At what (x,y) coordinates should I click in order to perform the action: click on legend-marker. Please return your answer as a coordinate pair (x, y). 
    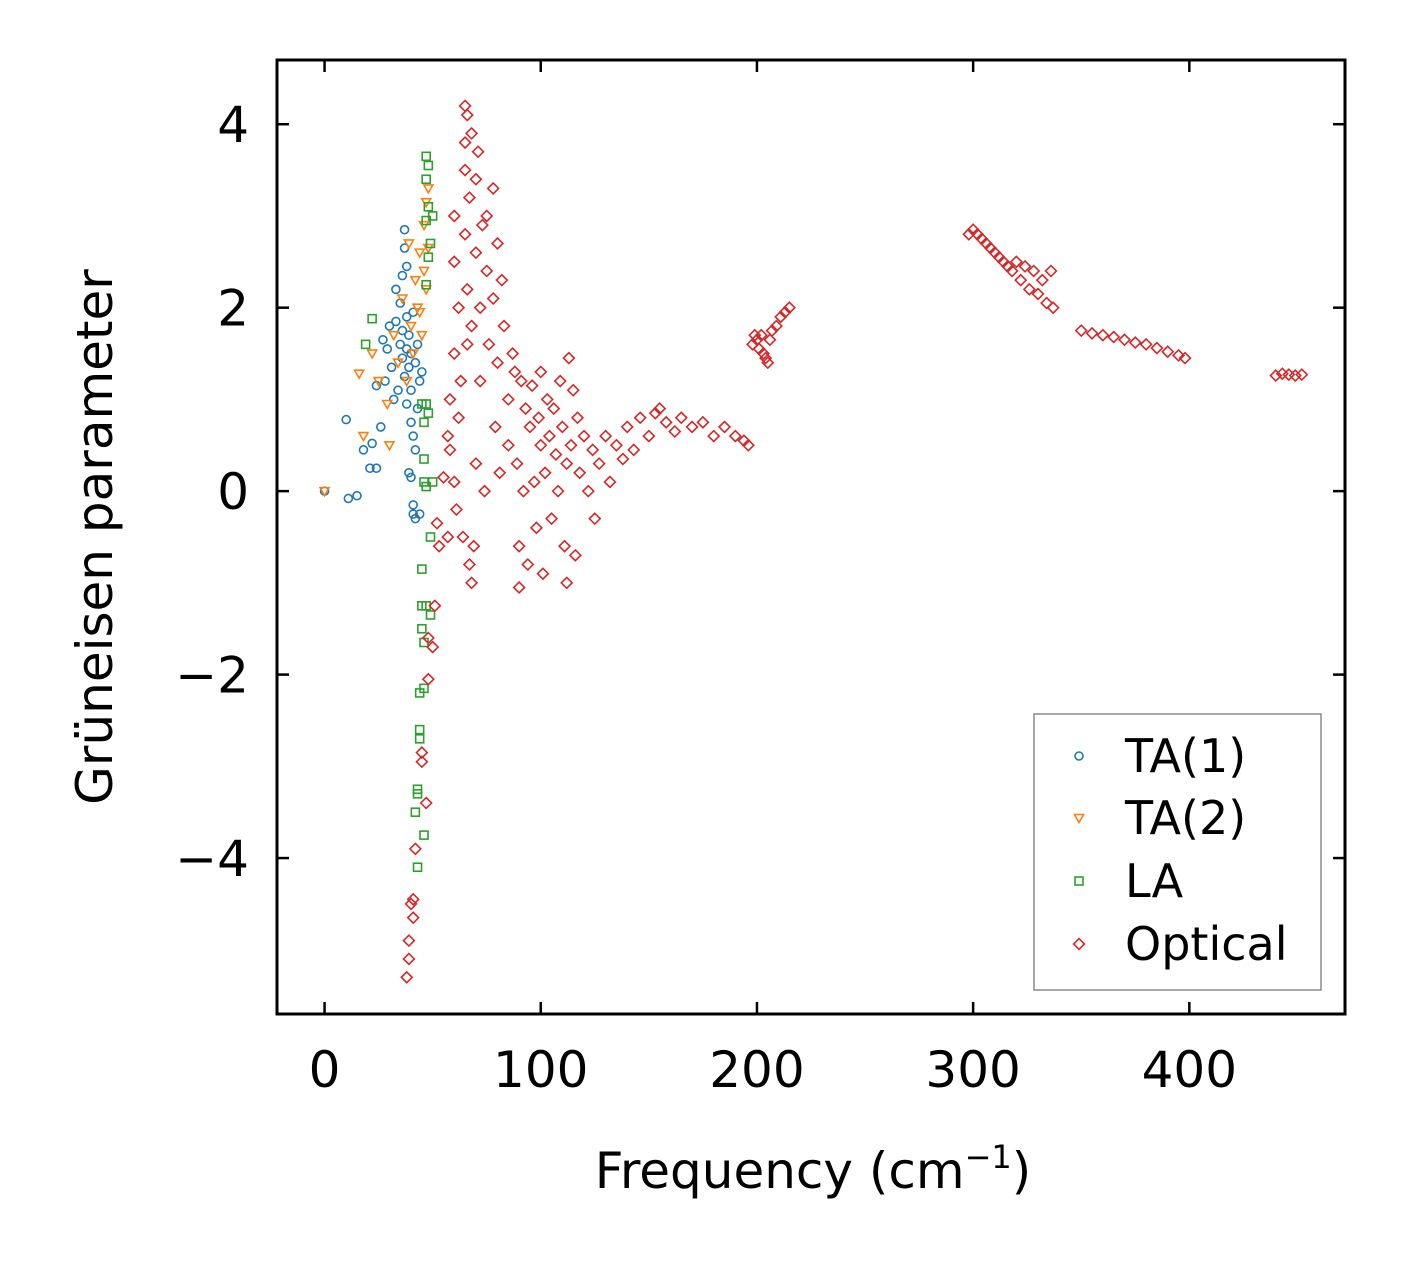
    Looking at the image, I should click on (1079, 756).